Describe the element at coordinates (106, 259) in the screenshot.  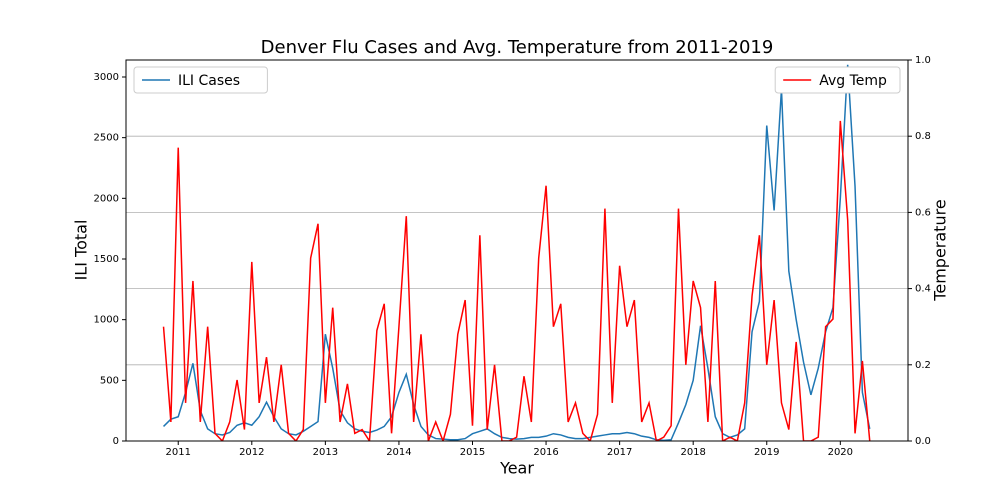
I see `y-tick-label: 1500` at that location.